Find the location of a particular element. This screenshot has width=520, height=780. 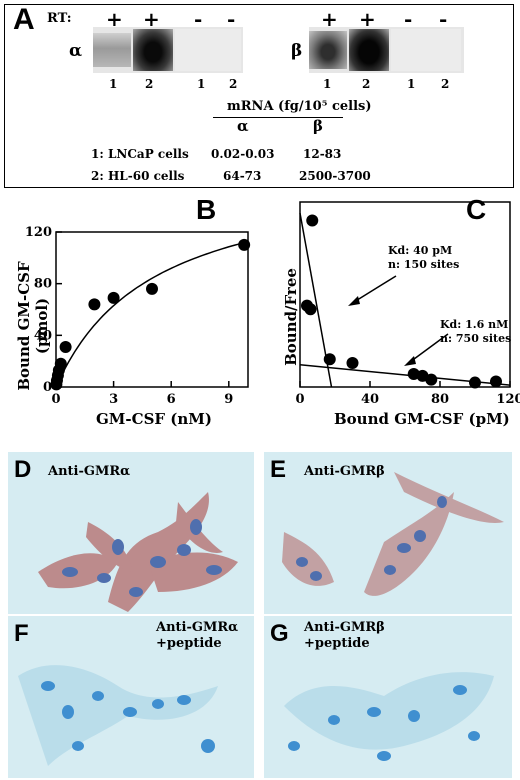

micrograph-f: F Anti-GMRα +peptide is located at coordinates (131, 697).